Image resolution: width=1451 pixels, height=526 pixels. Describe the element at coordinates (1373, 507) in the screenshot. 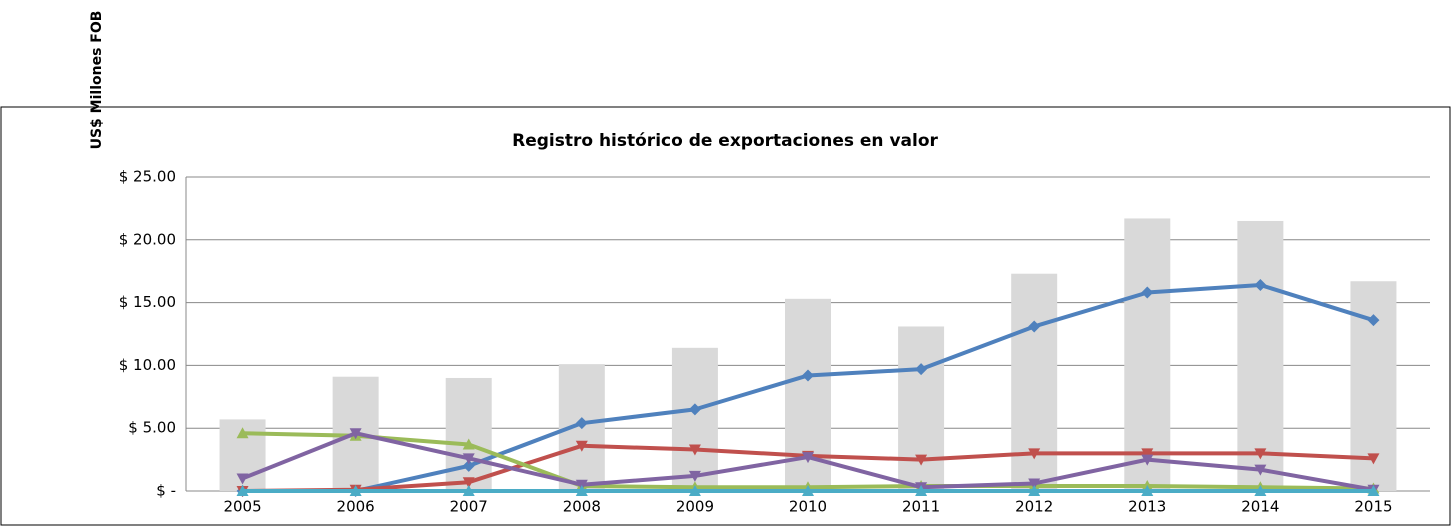

I see `x-tick-label: 2015` at that location.